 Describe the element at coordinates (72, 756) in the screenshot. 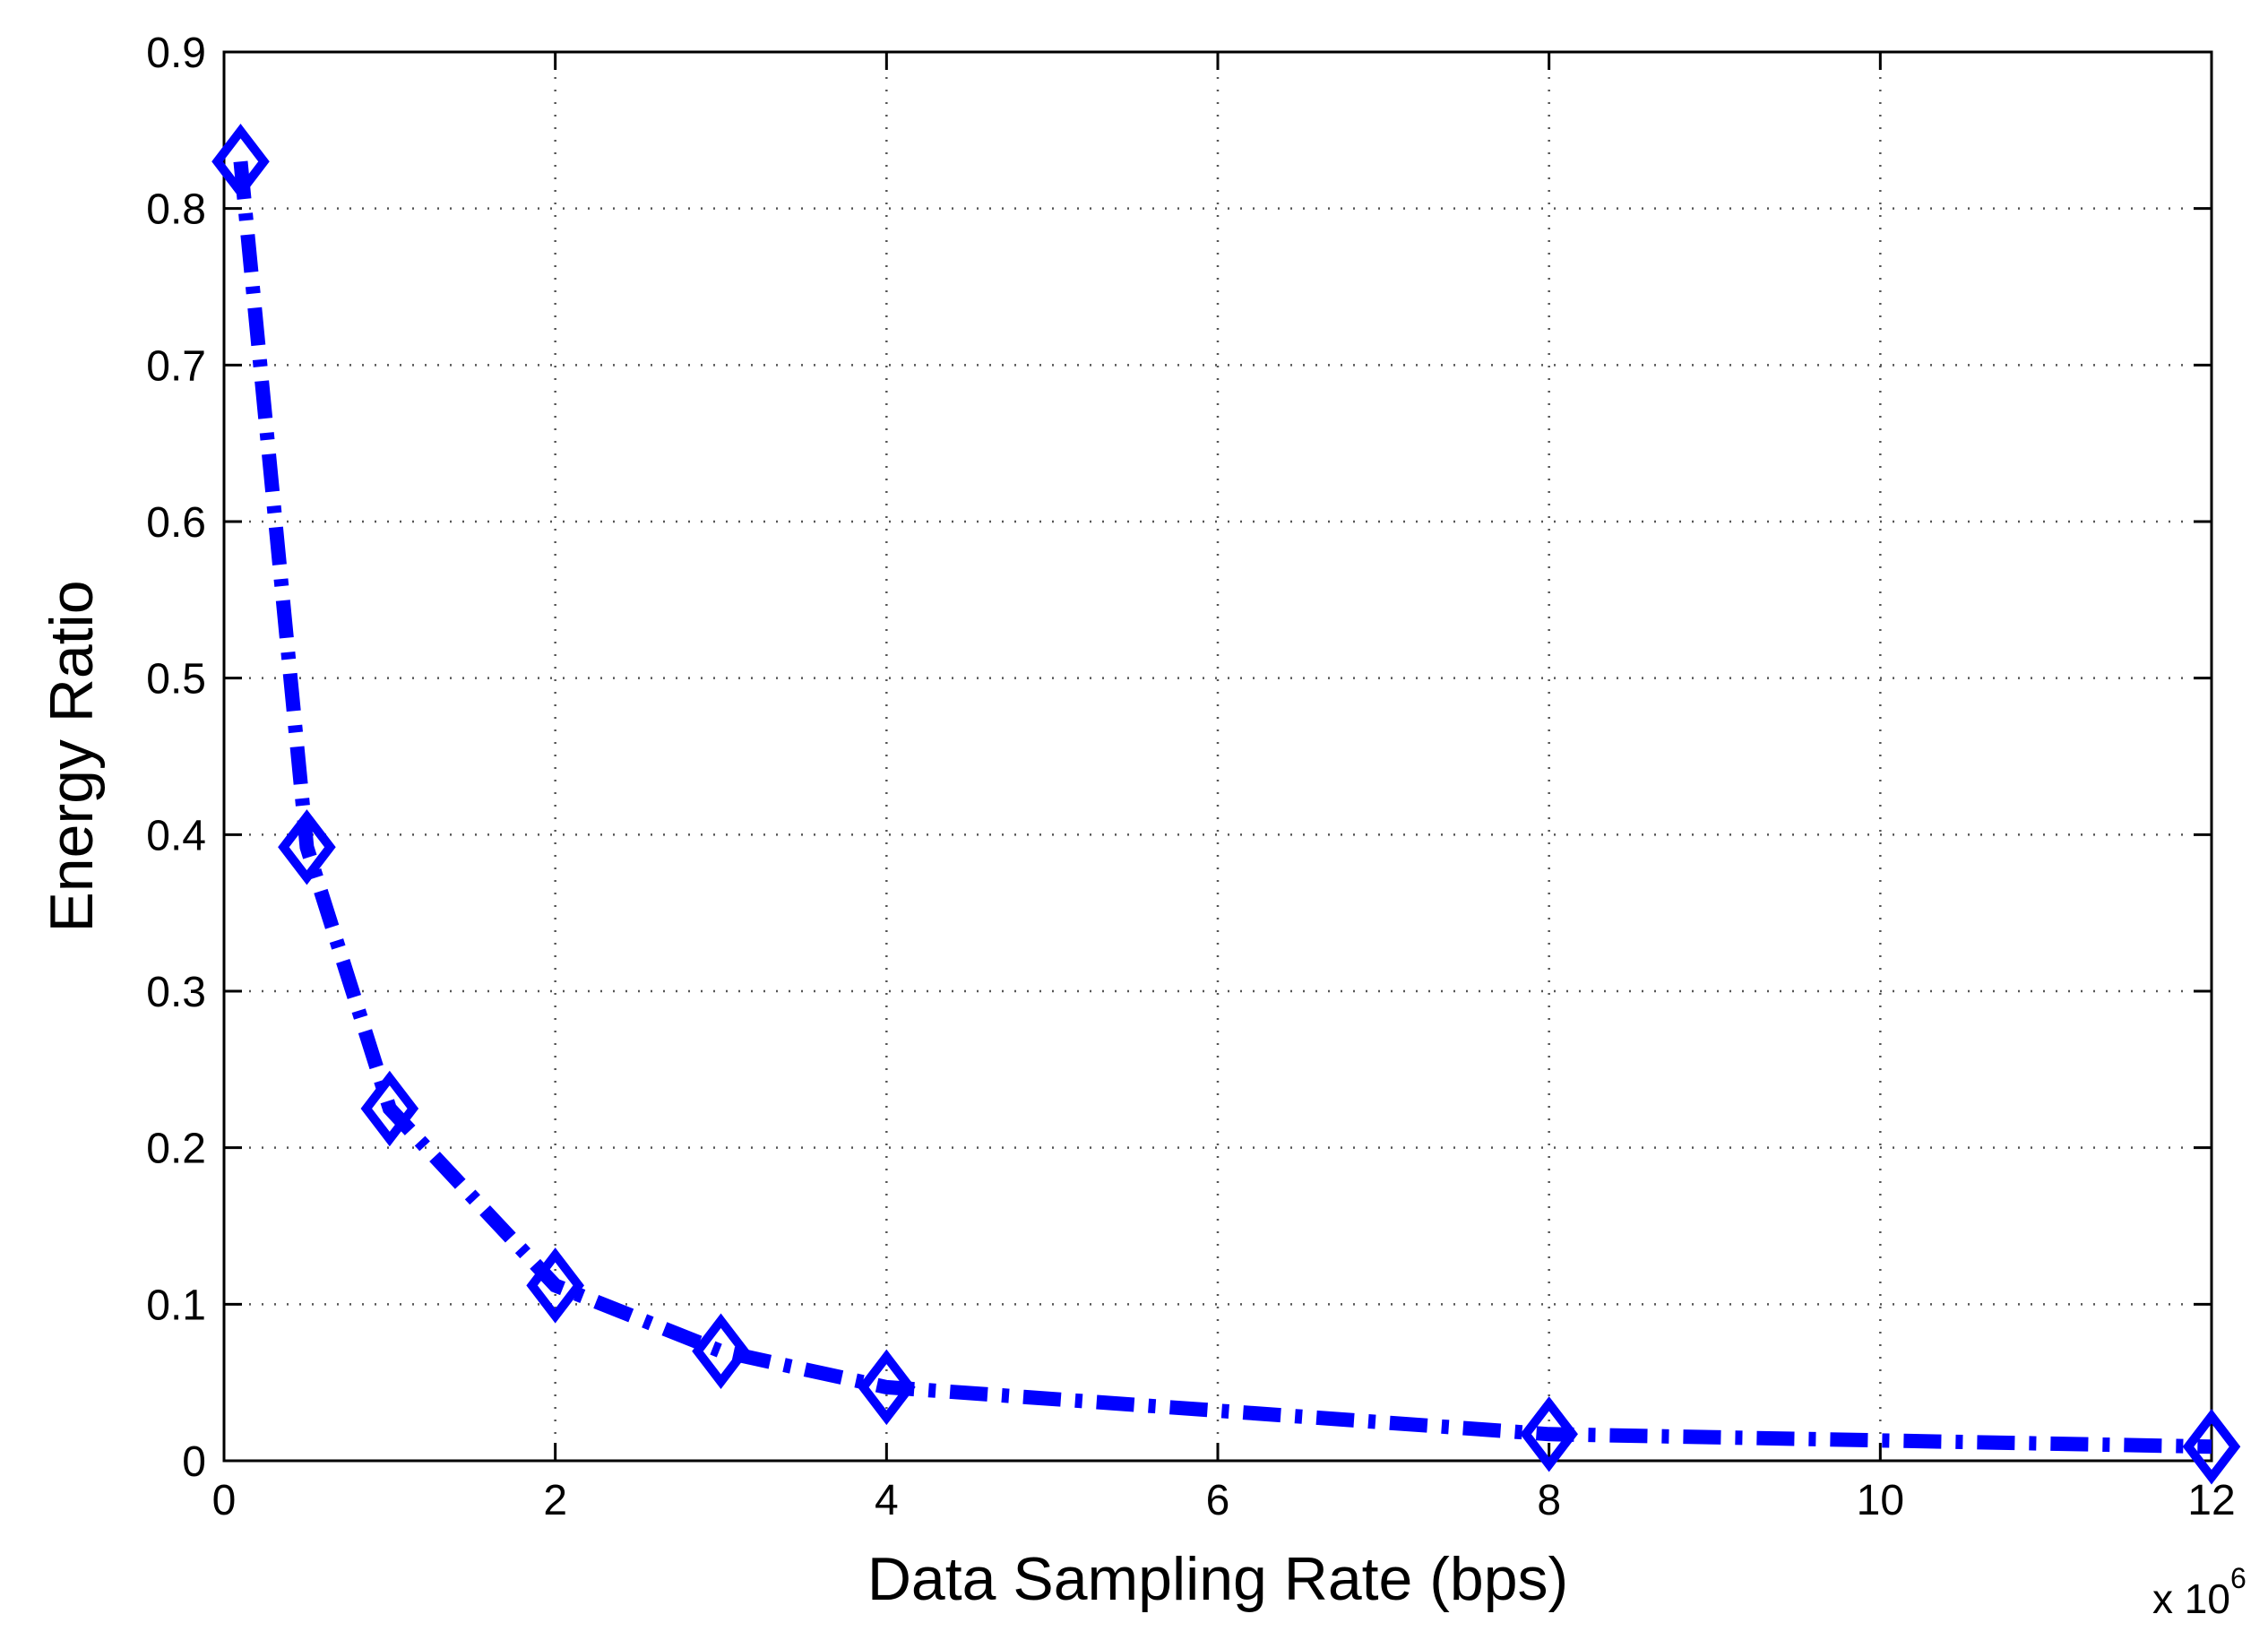

I see `y-axis-title: Energy Ratio` at that location.